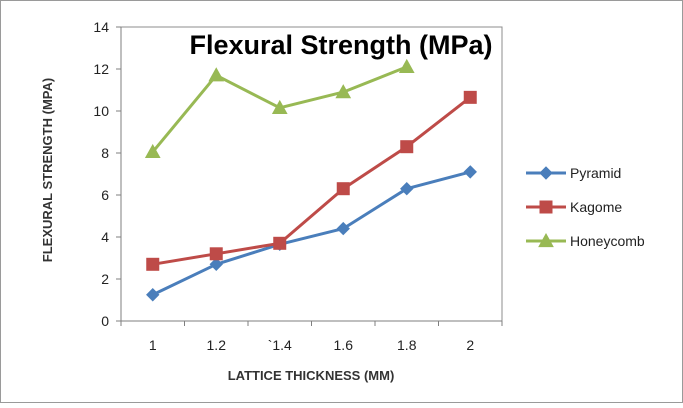 Image resolution: width=683 pixels, height=408 pixels. I want to click on y-tick-label: 4, so click(105, 237).